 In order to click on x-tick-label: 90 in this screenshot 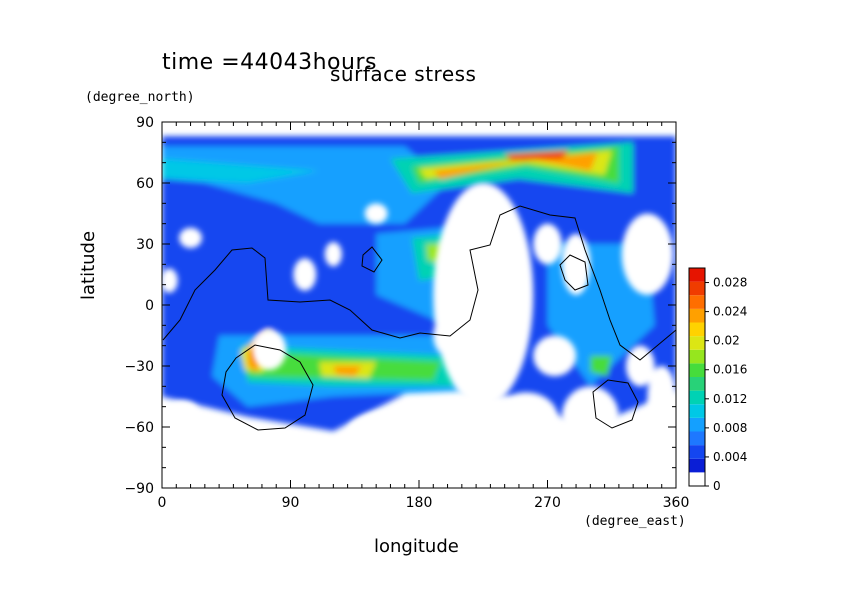, I will do `click(291, 503)`.